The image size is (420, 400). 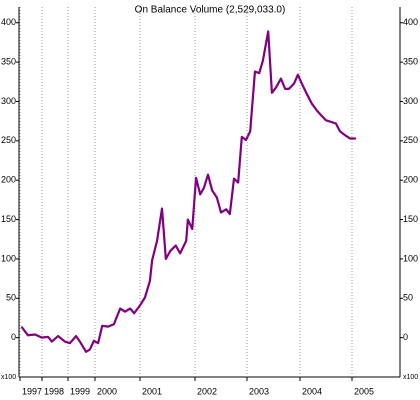 I want to click on x-tick-label: 1999, so click(x=80, y=391).